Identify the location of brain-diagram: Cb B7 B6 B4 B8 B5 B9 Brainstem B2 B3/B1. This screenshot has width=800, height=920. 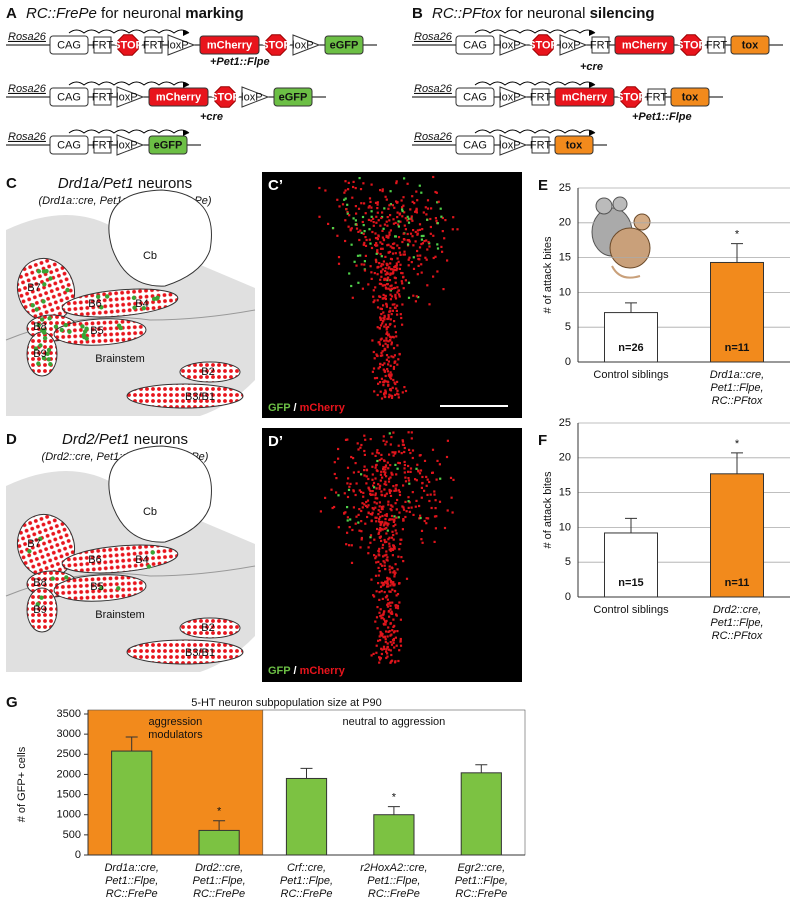
(130, 302).